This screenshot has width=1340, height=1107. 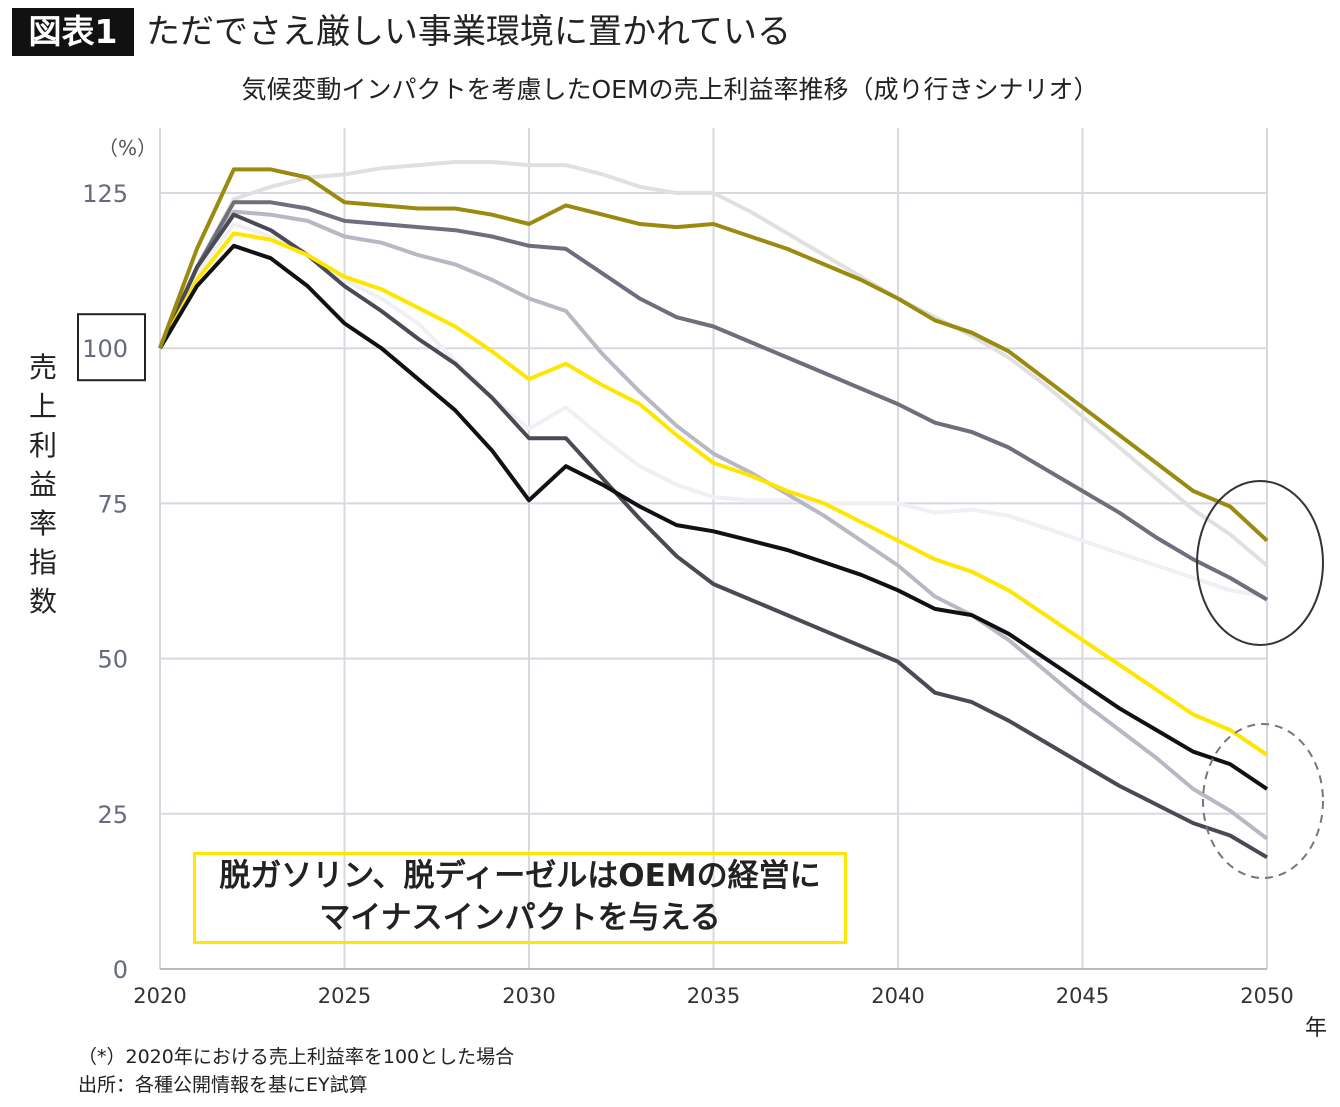 What do you see at coordinates (112, 660) in the screenshot?
I see `y-tick-label: 50` at bounding box center [112, 660].